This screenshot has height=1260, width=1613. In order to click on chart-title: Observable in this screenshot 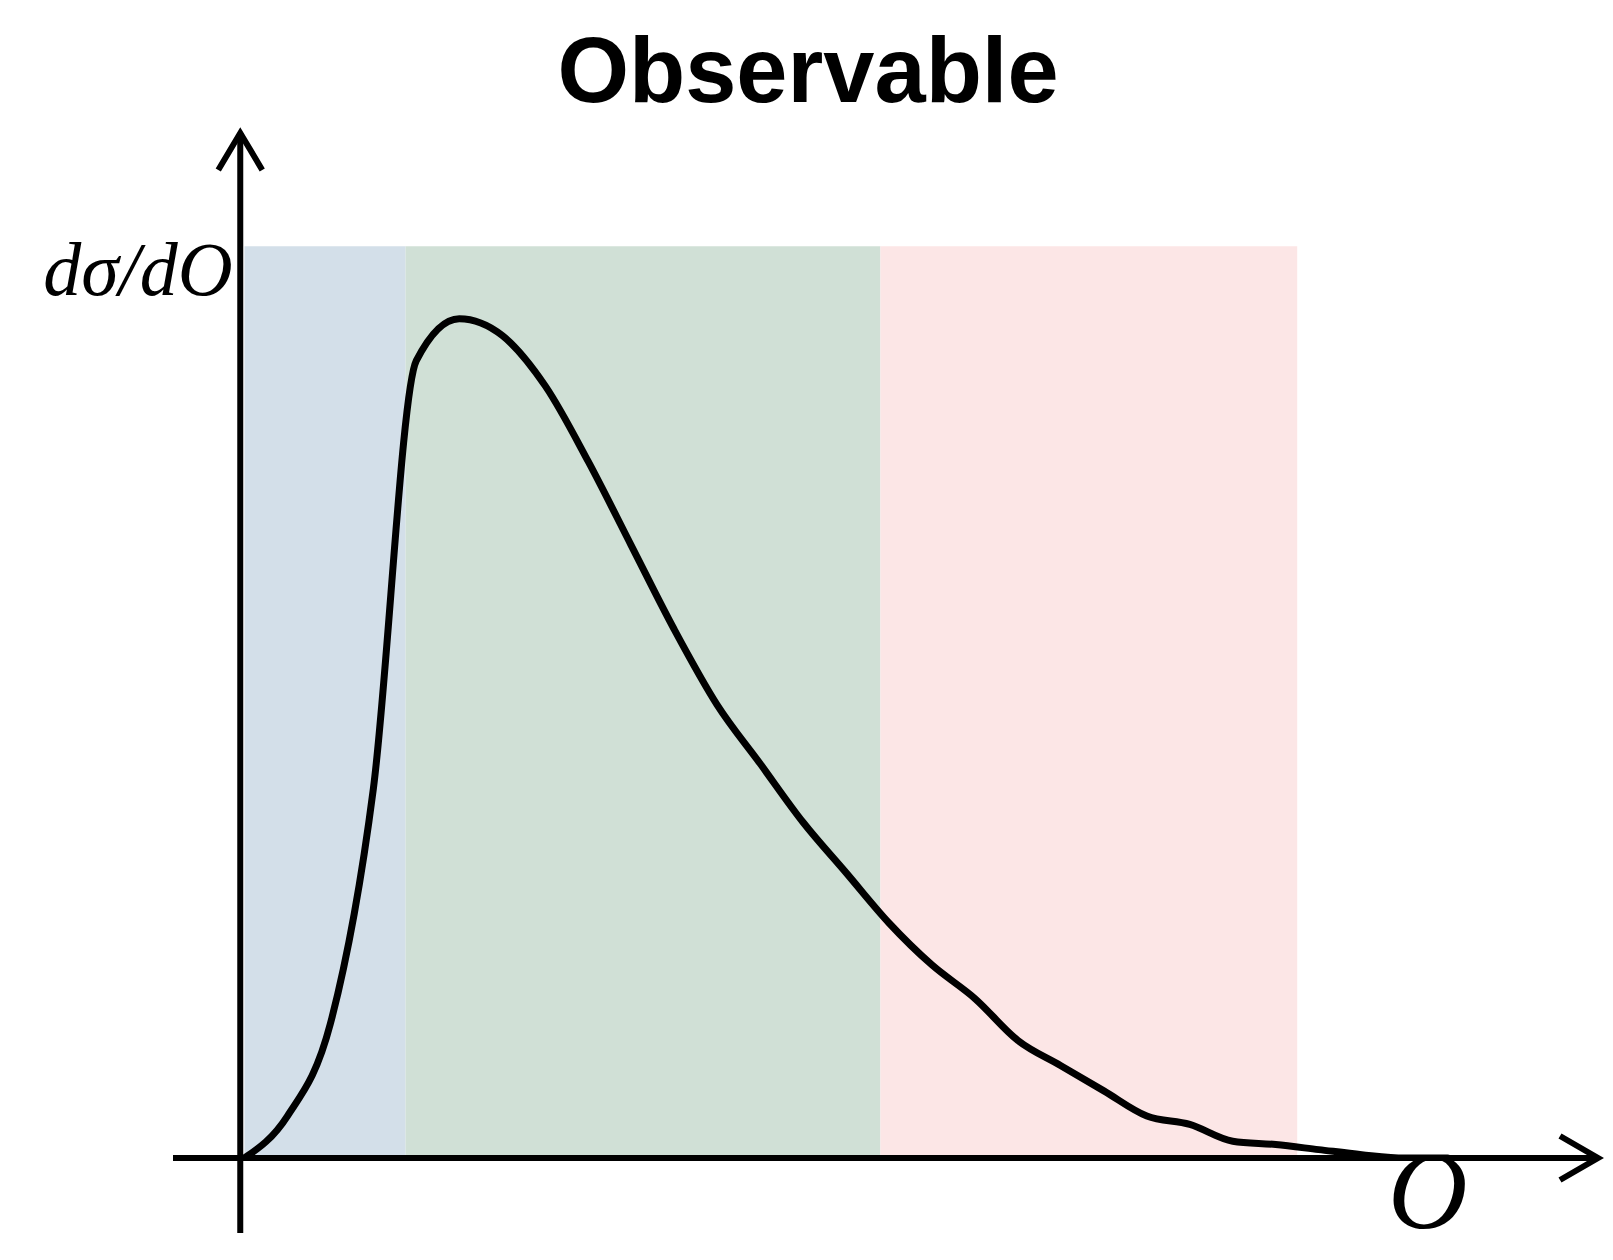, I will do `click(808, 70)`.